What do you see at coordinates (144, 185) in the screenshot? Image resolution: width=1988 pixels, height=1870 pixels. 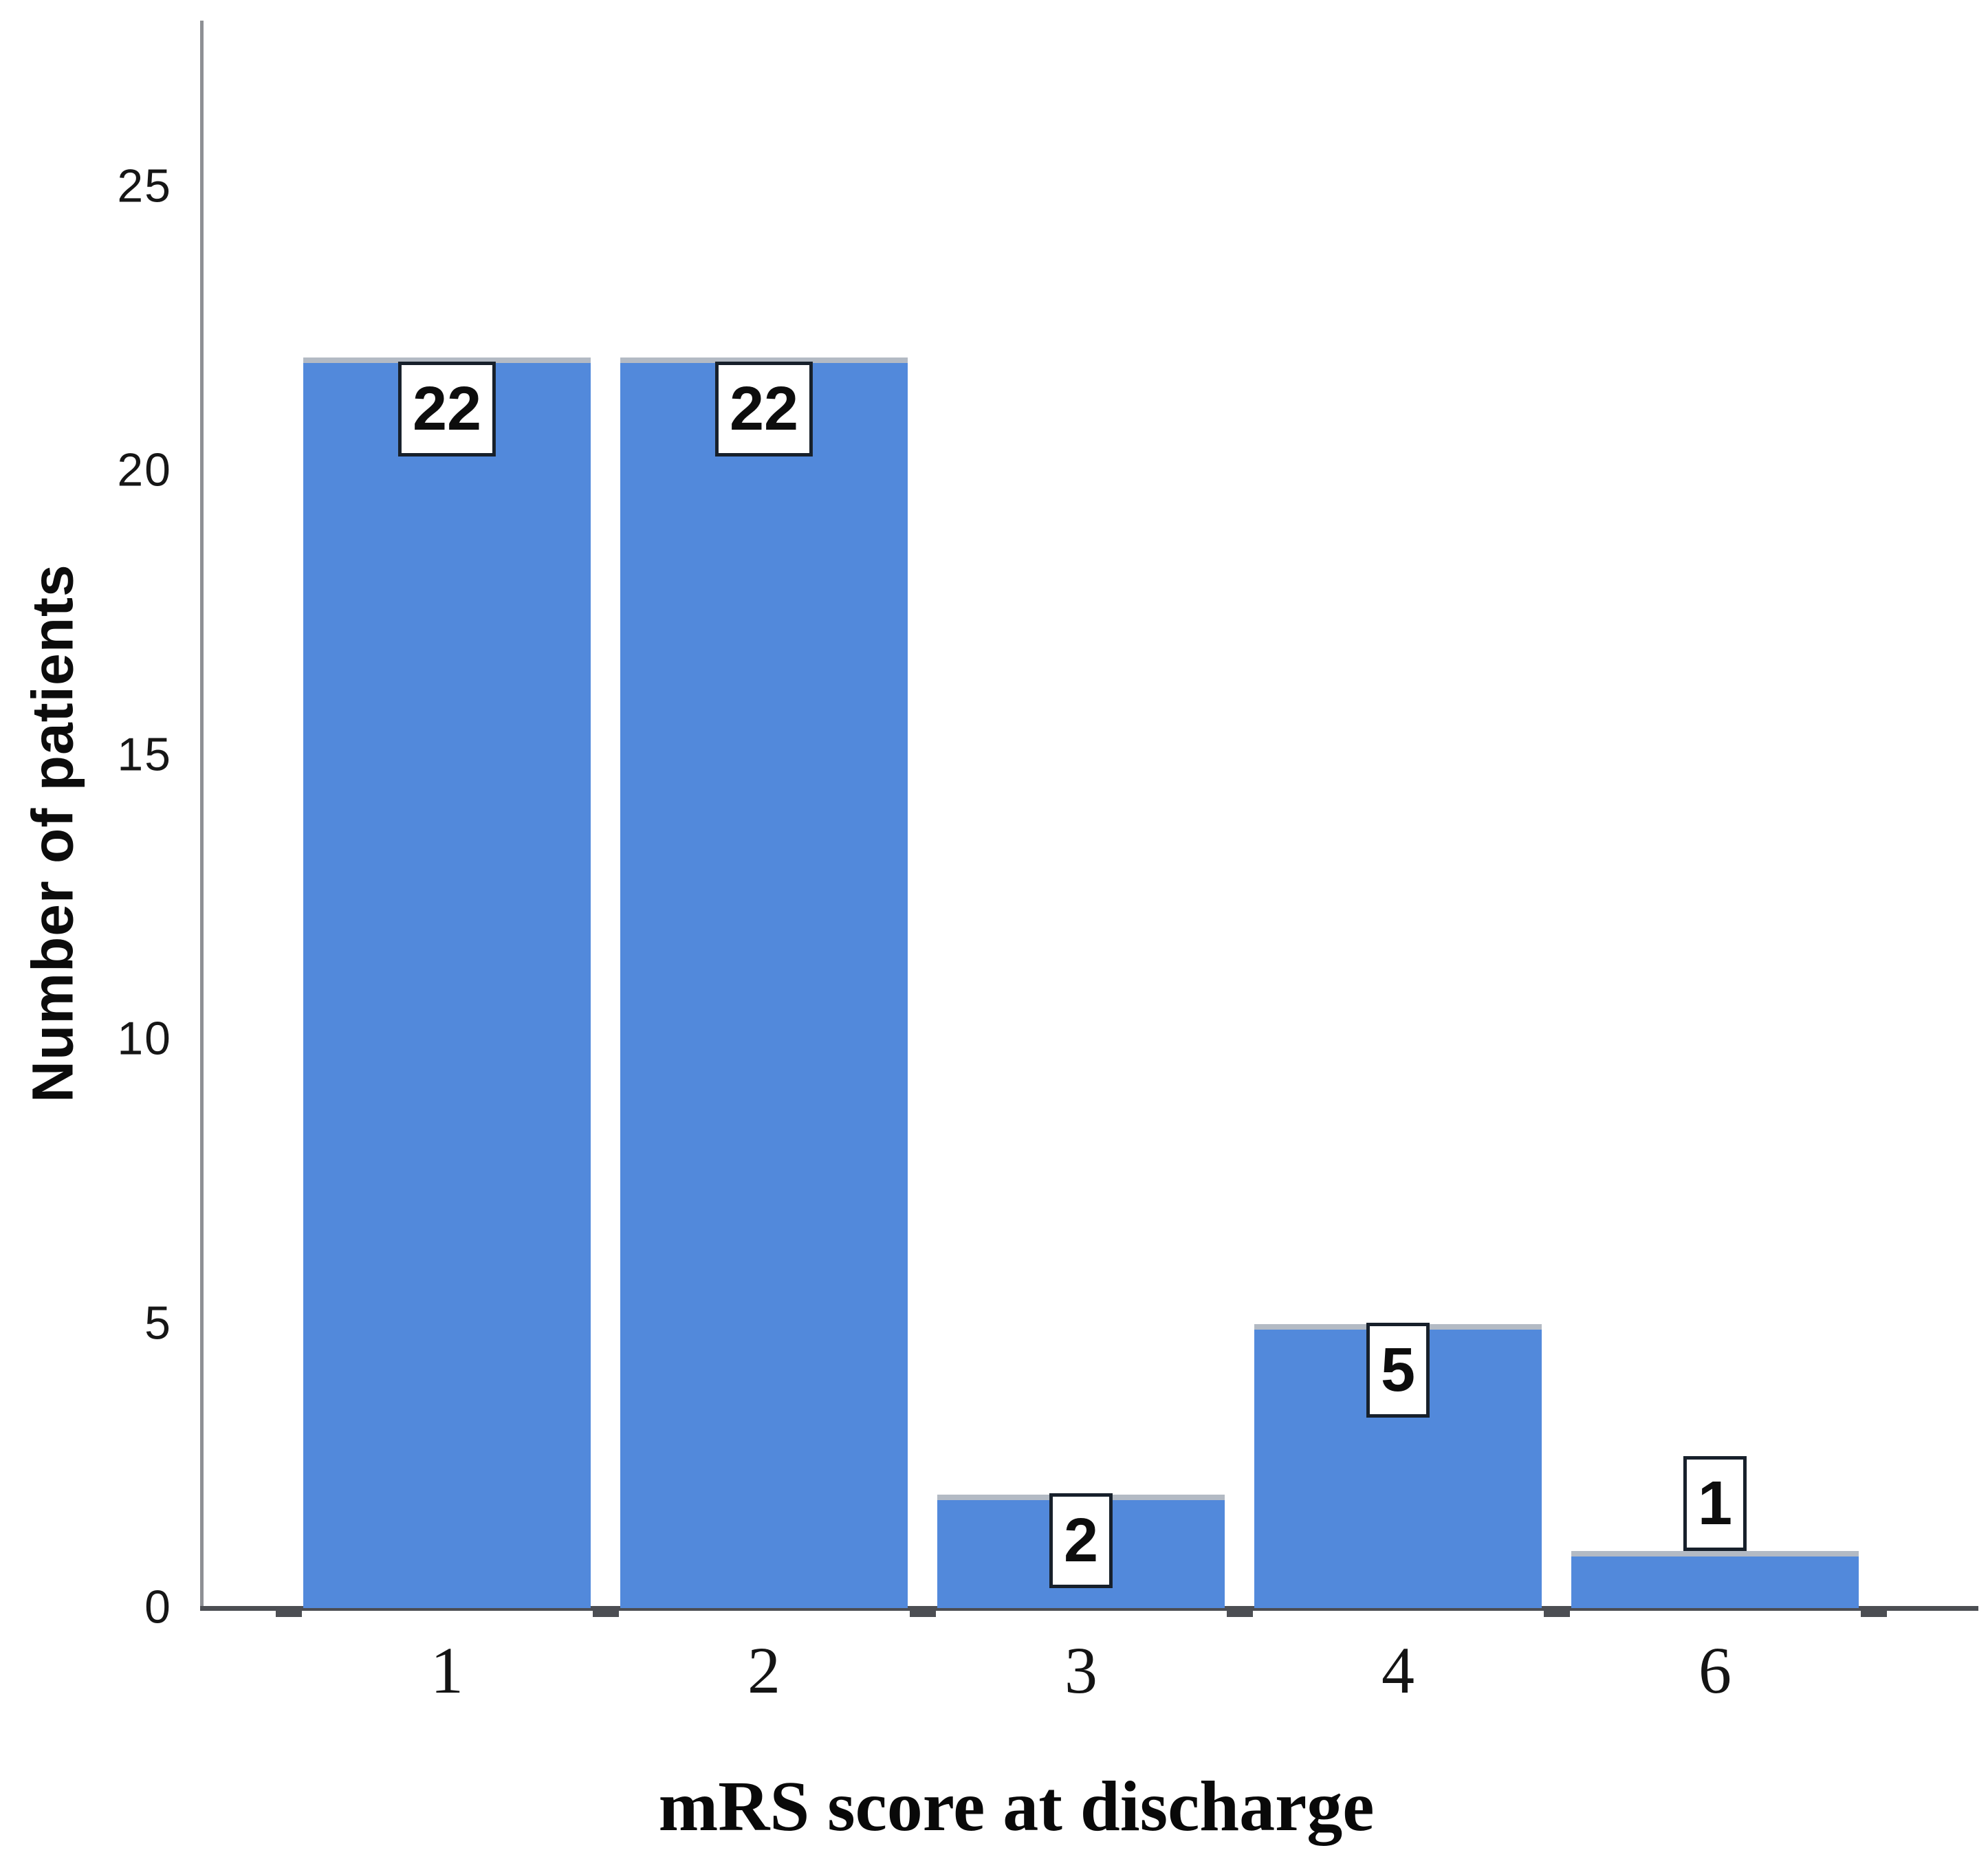 I see `y-tick-label: 25` at bounding box center [144, 185].